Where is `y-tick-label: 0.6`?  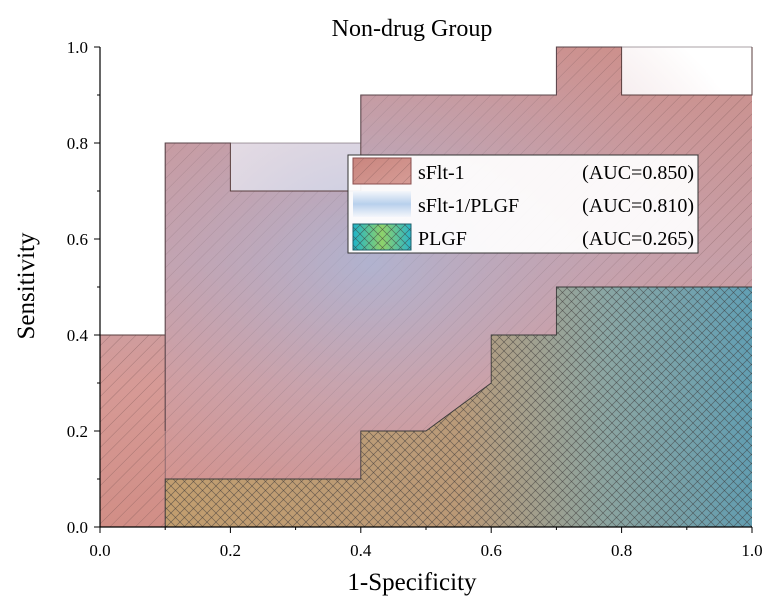
y-tick-label: 0.6 is located at coordinates (77, 239).